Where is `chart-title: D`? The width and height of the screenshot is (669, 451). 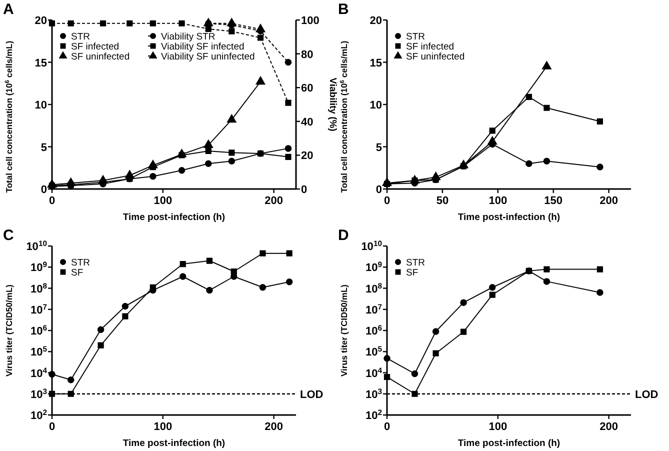 chart-title: D is located at coordinates (343, 235).